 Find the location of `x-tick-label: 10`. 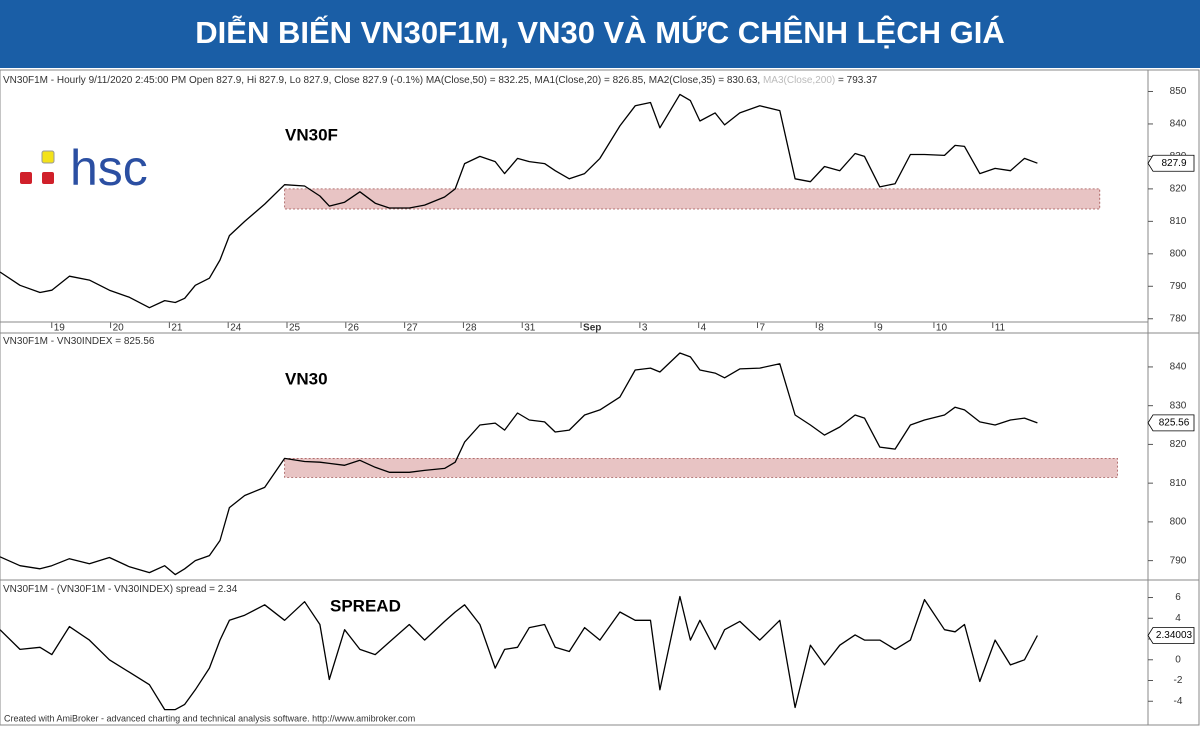

x-tick-label: 10 is located at coordinates (942, 328).